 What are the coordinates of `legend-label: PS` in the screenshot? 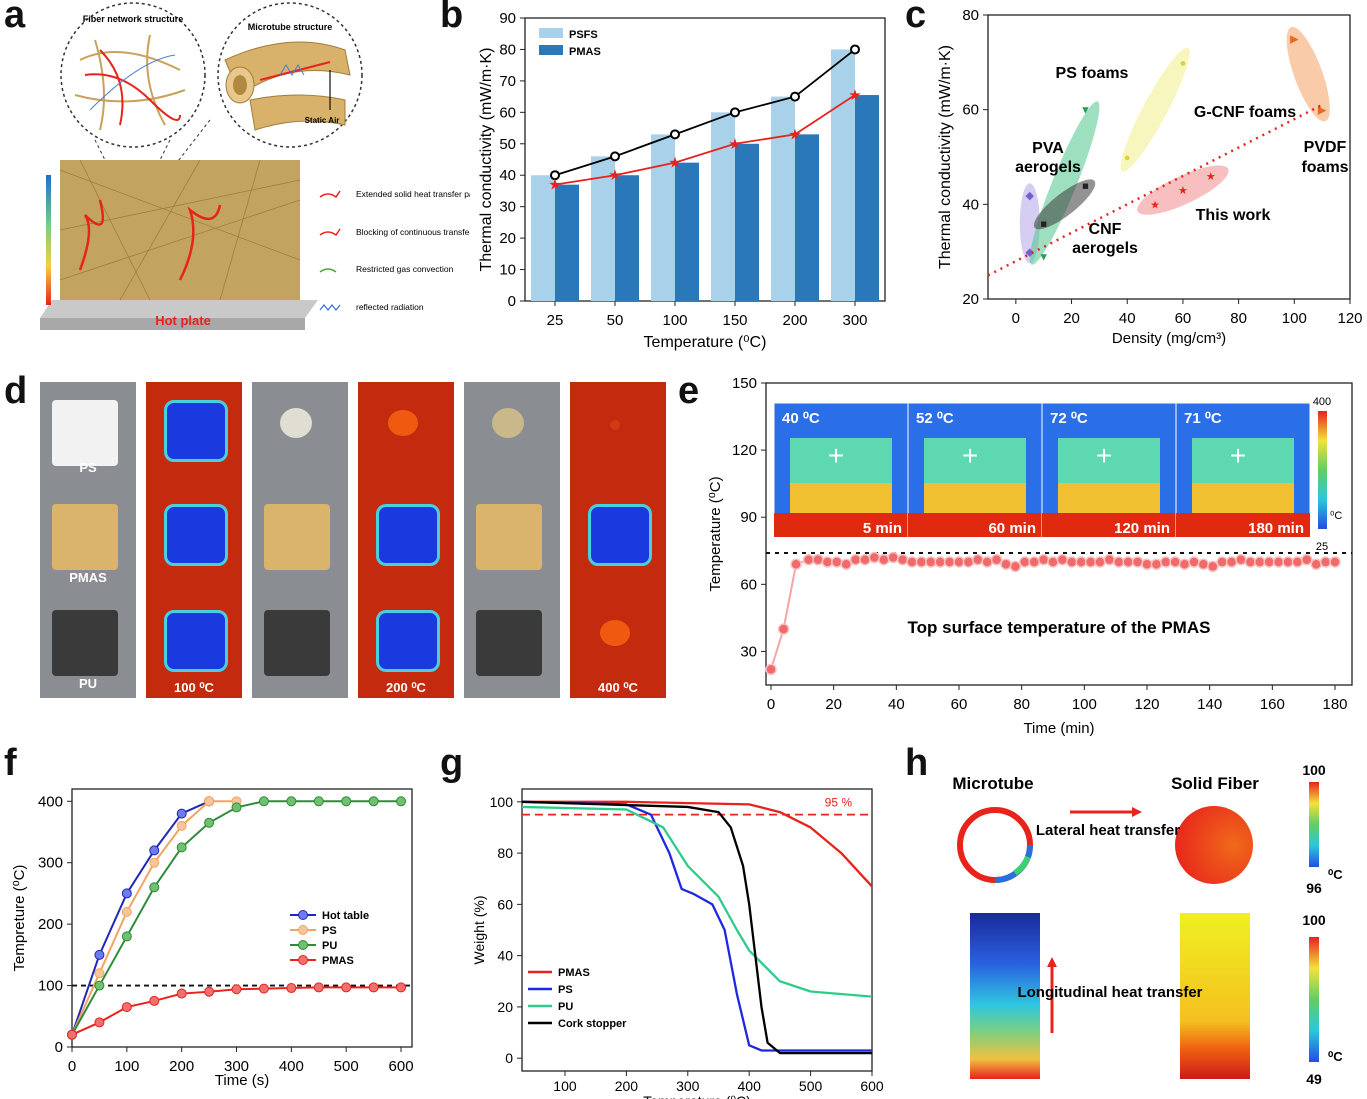 It's located at (329, 931).